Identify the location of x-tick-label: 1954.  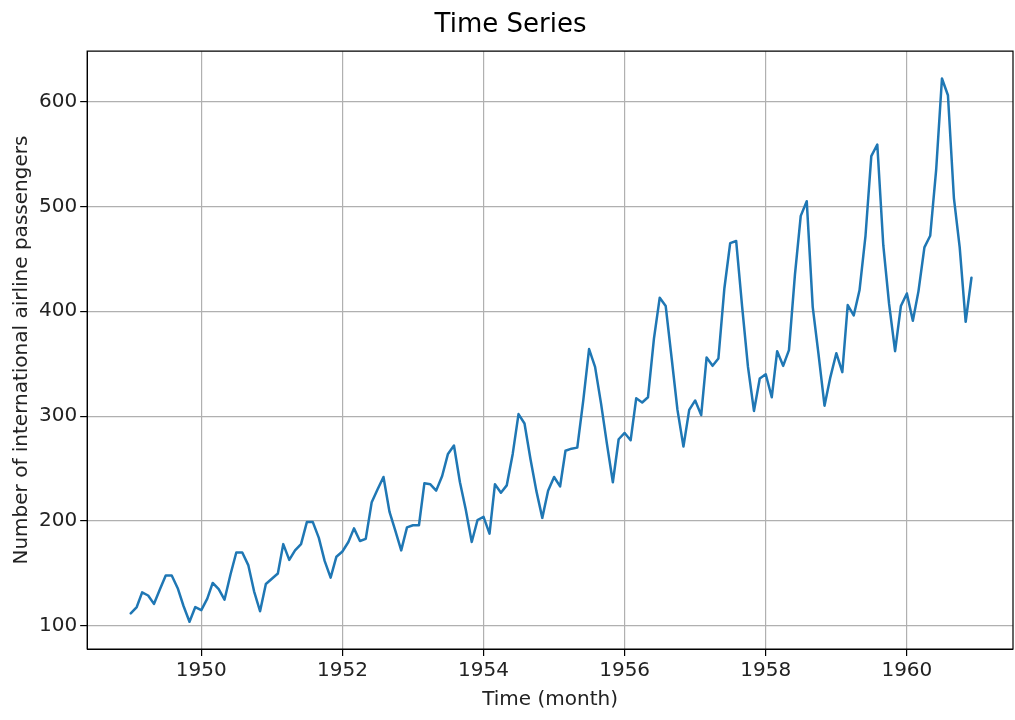
(483, 669).